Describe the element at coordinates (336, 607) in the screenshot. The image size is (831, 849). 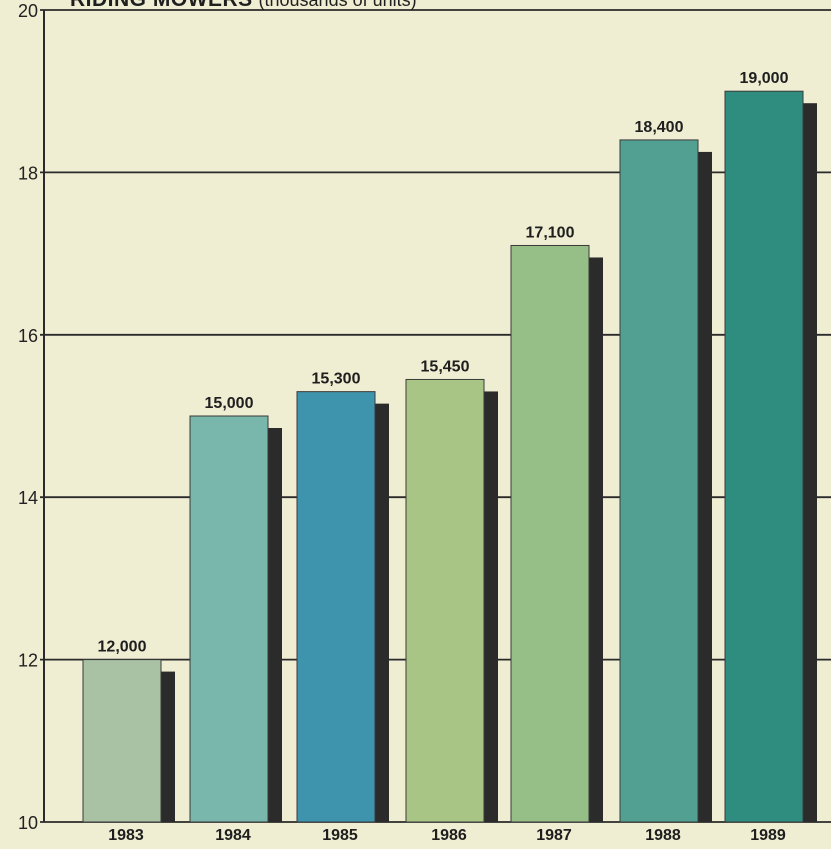
I see `bar-1985` at that location.